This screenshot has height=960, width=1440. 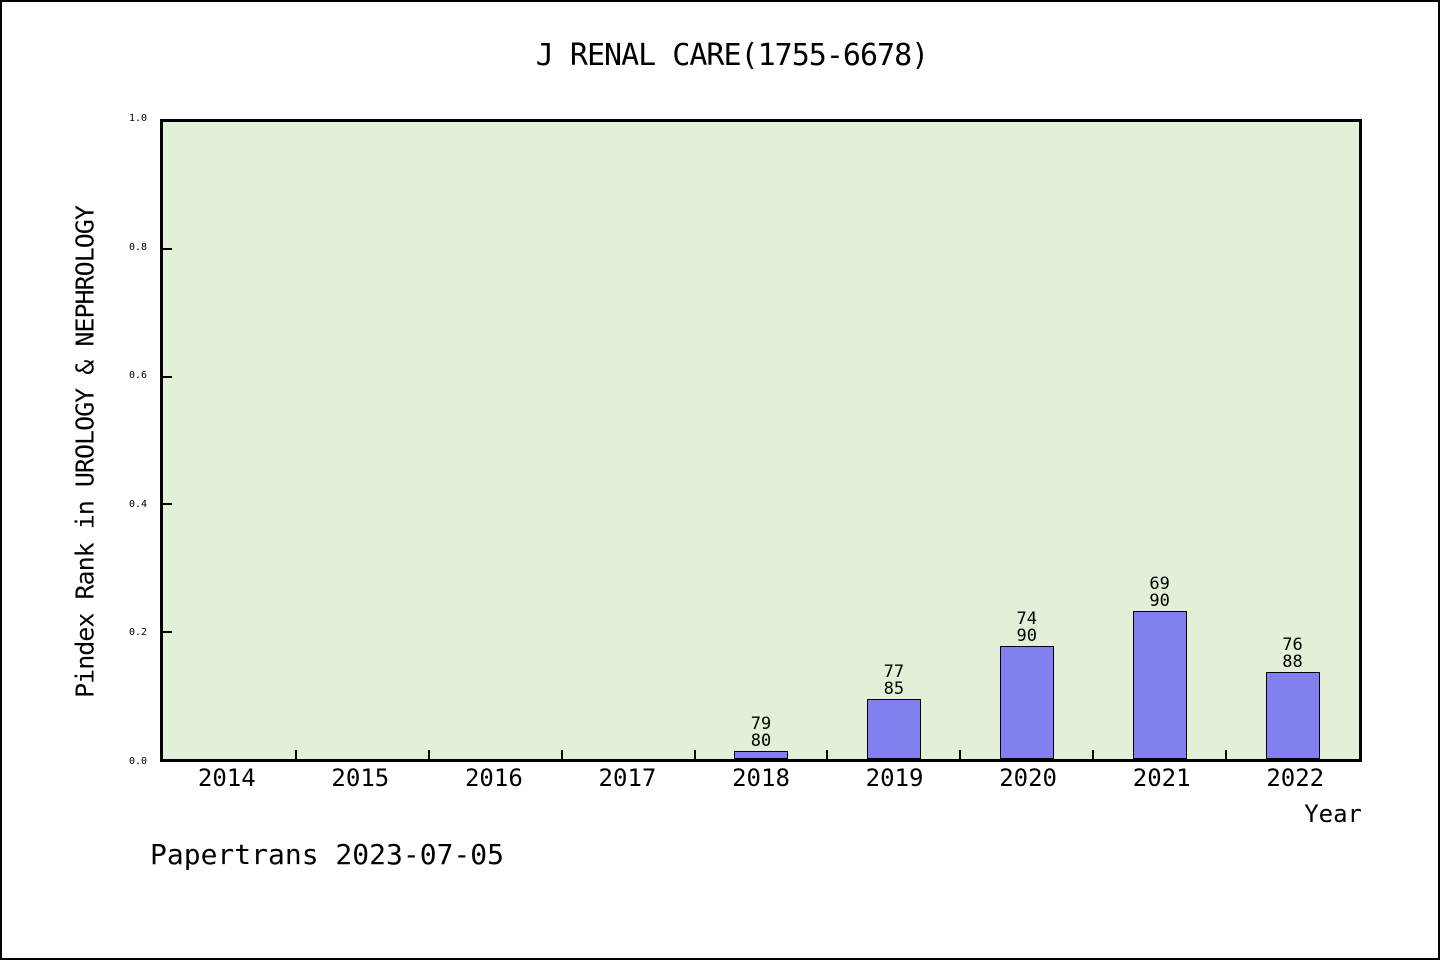 What do you see at coordinates (1028, 778) in the screenshot?
I see `x-tick-label: 2020` at bounding box center [1028, 778].